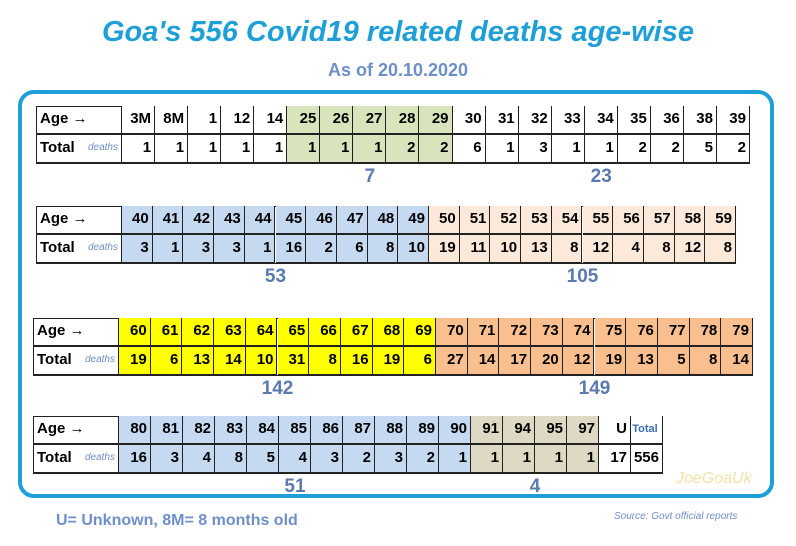 This screenshot has width=796, height=546. Describe the element at coordinates (582, 276) in the screenshot. I see `group-sum: 105` at that location.